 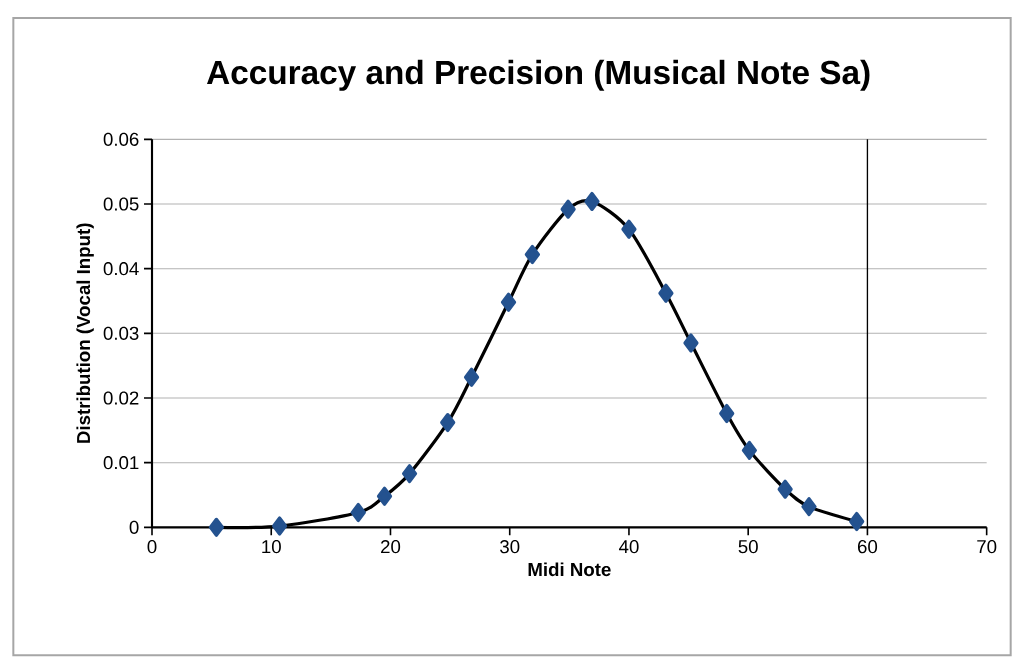 I want to click on y-tick-label: 0, so click(x=134, y=527).